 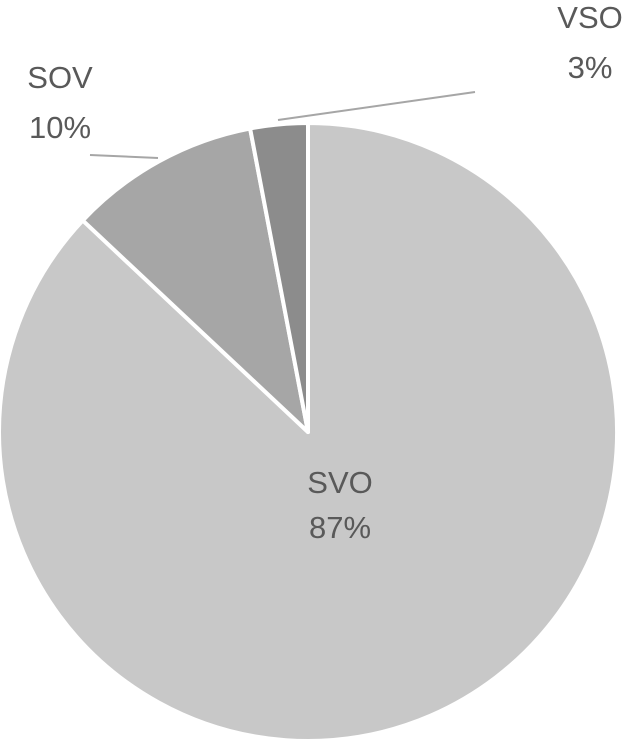 I want to click on slice-label: SOV, so click(x=60, y=77).